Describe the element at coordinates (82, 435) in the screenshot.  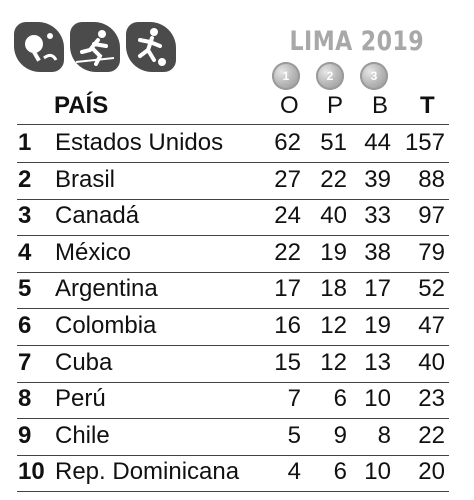
I see `row-country: Chile` at that location.